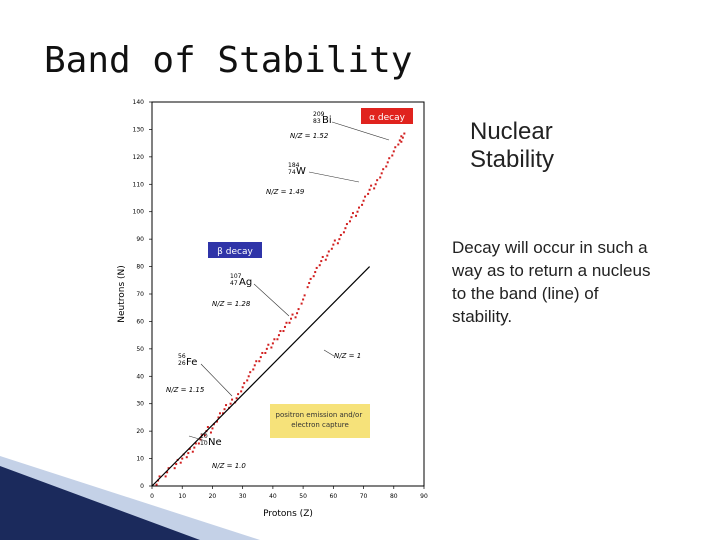 This screenshot has width=720, height=540. What do you see at coordinates (182, 356) in the screenshot?
I see `fe-mass: 56` at bounding box center [182, 356].